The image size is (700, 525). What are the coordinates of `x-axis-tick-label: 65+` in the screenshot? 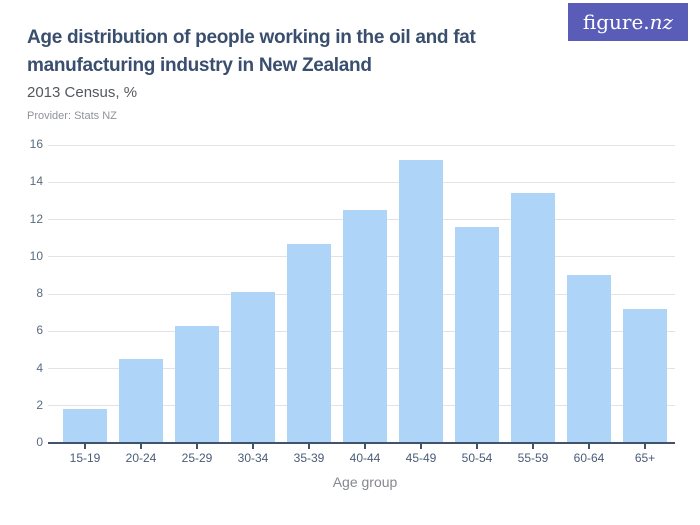 It's located at (645, 458).